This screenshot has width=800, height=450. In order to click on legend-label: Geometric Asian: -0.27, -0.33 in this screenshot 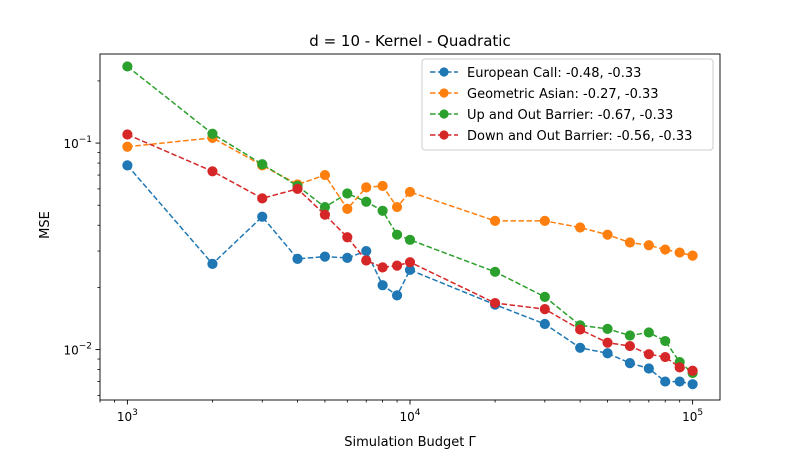, I will do `click(563, 94)`.